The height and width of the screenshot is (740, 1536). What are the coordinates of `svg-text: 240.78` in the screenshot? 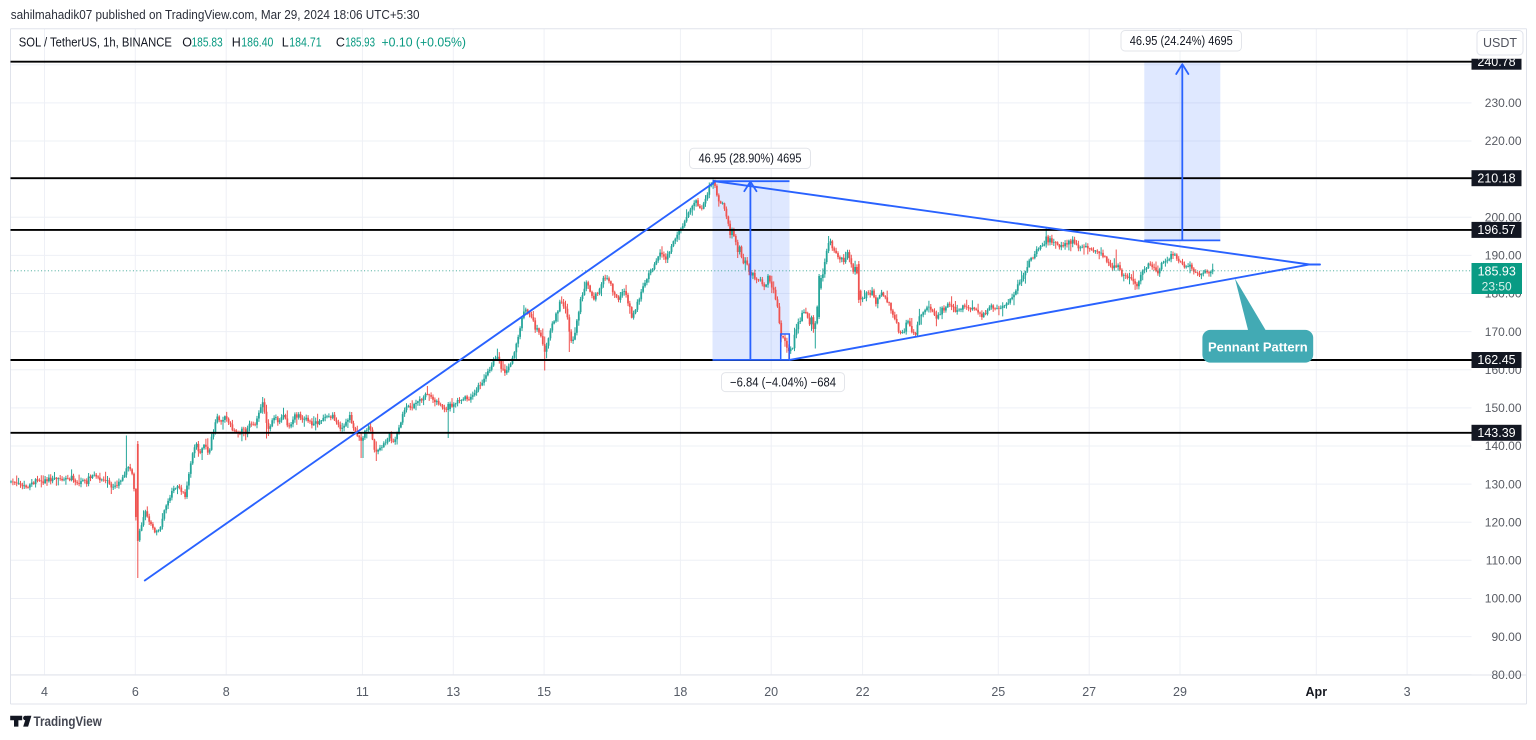 It's located at (1496, 62).